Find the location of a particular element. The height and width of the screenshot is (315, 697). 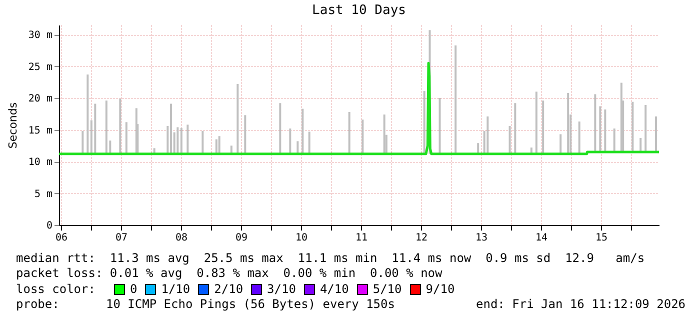

y-tick-label: 30 m is located at coordinates (40, 36).